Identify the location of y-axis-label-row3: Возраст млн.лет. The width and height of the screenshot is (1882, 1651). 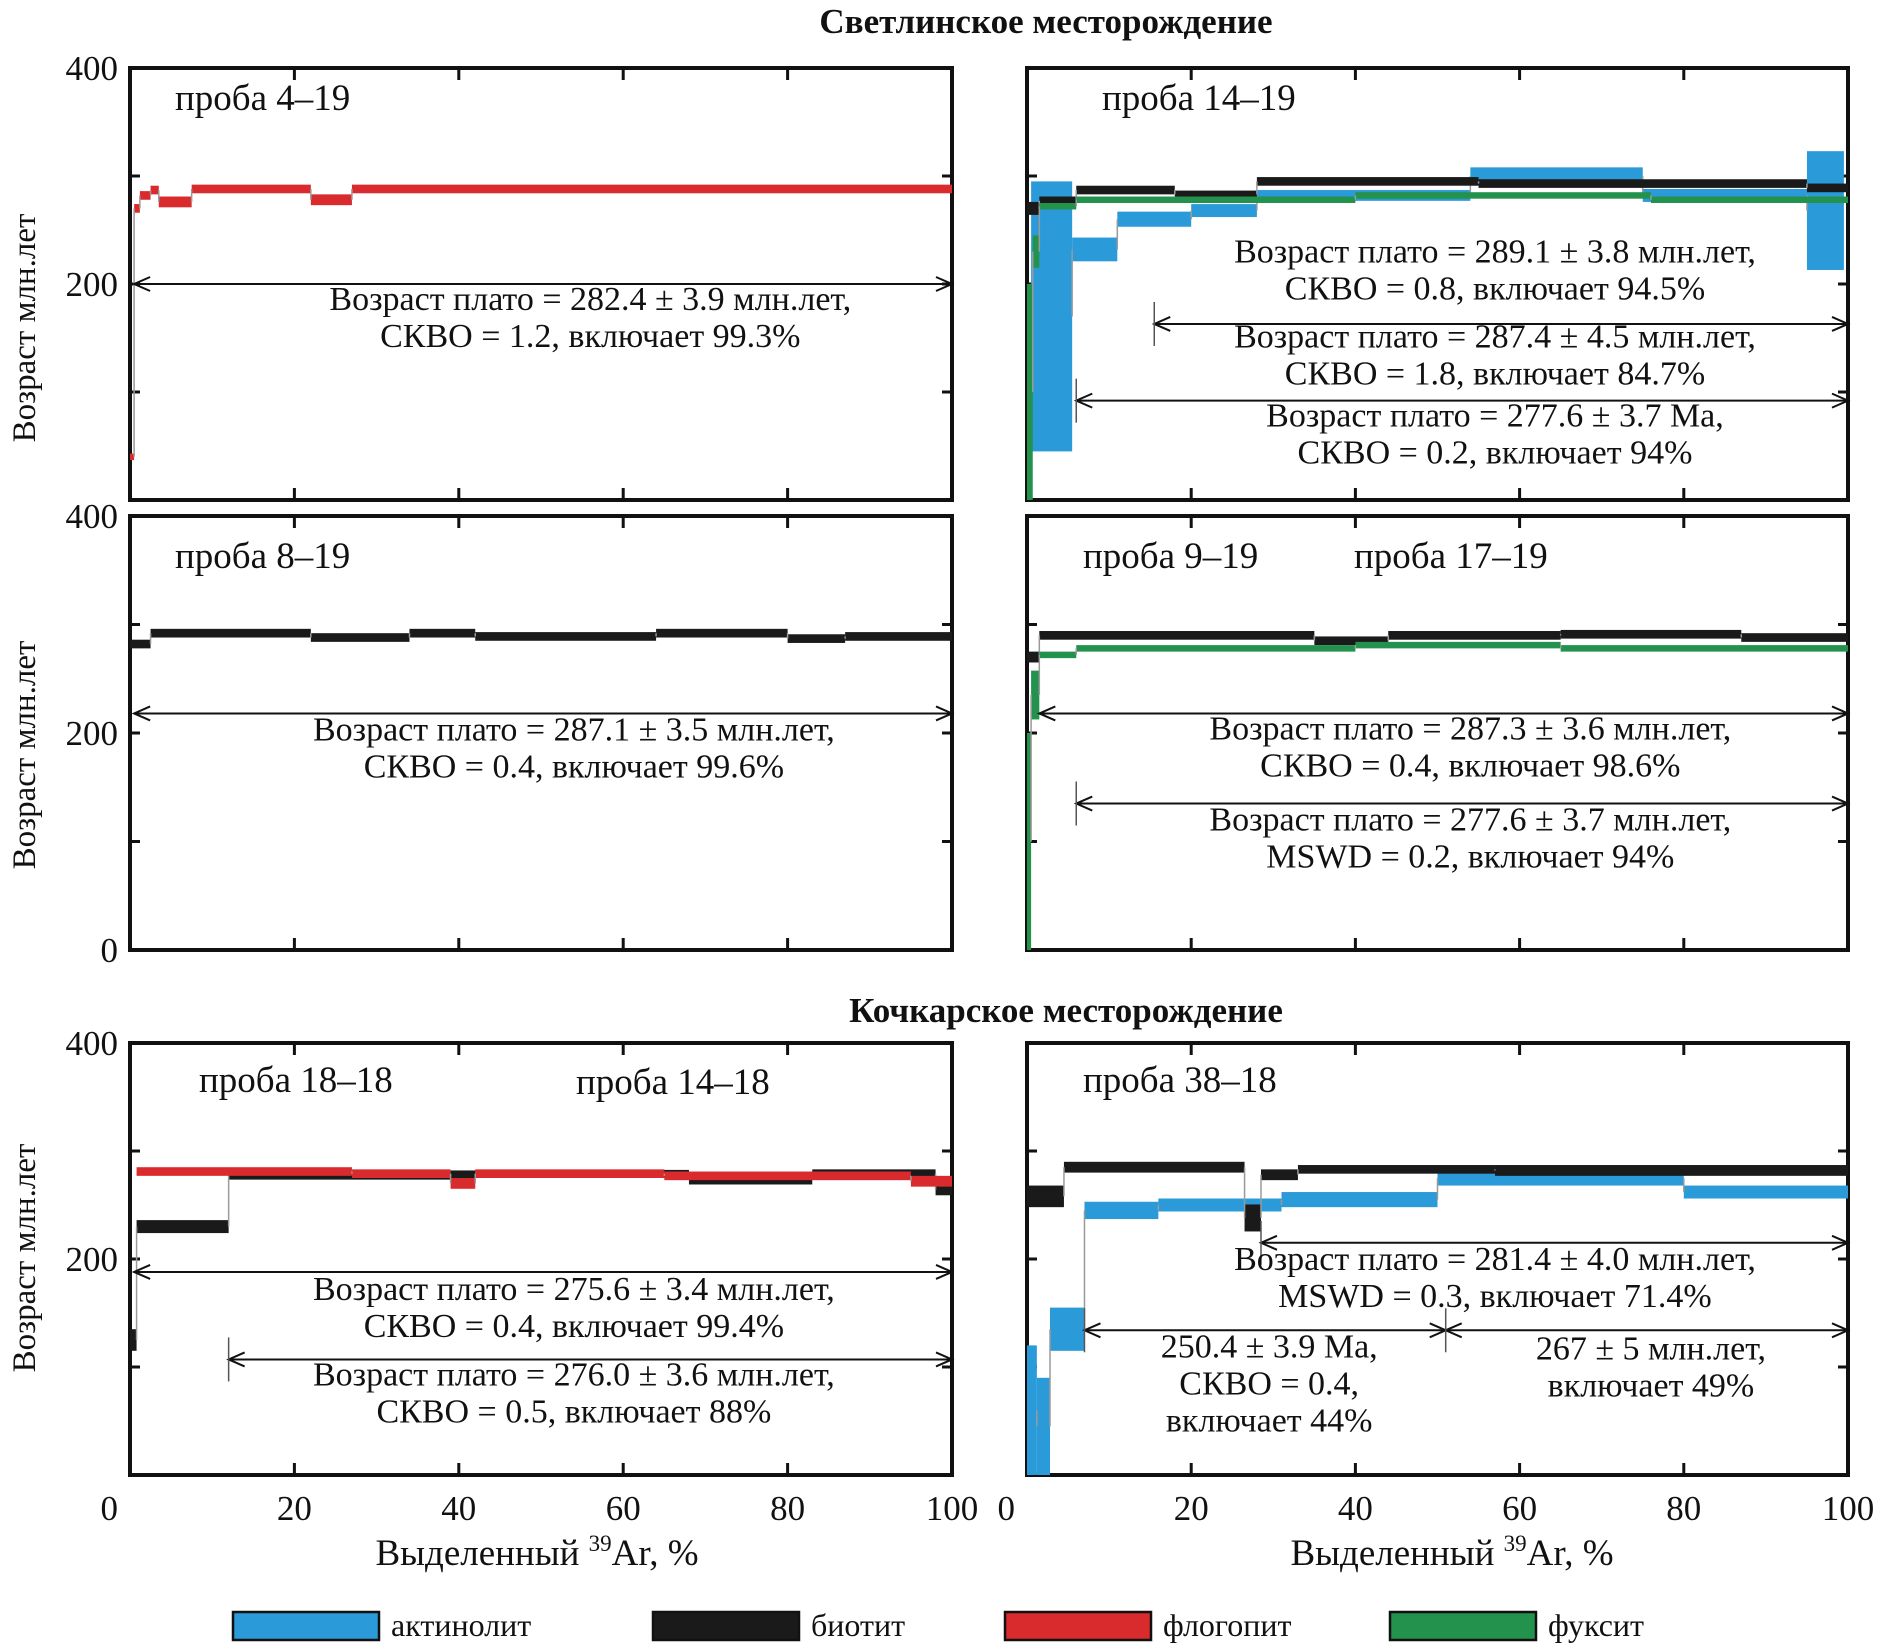
(25, 1258).